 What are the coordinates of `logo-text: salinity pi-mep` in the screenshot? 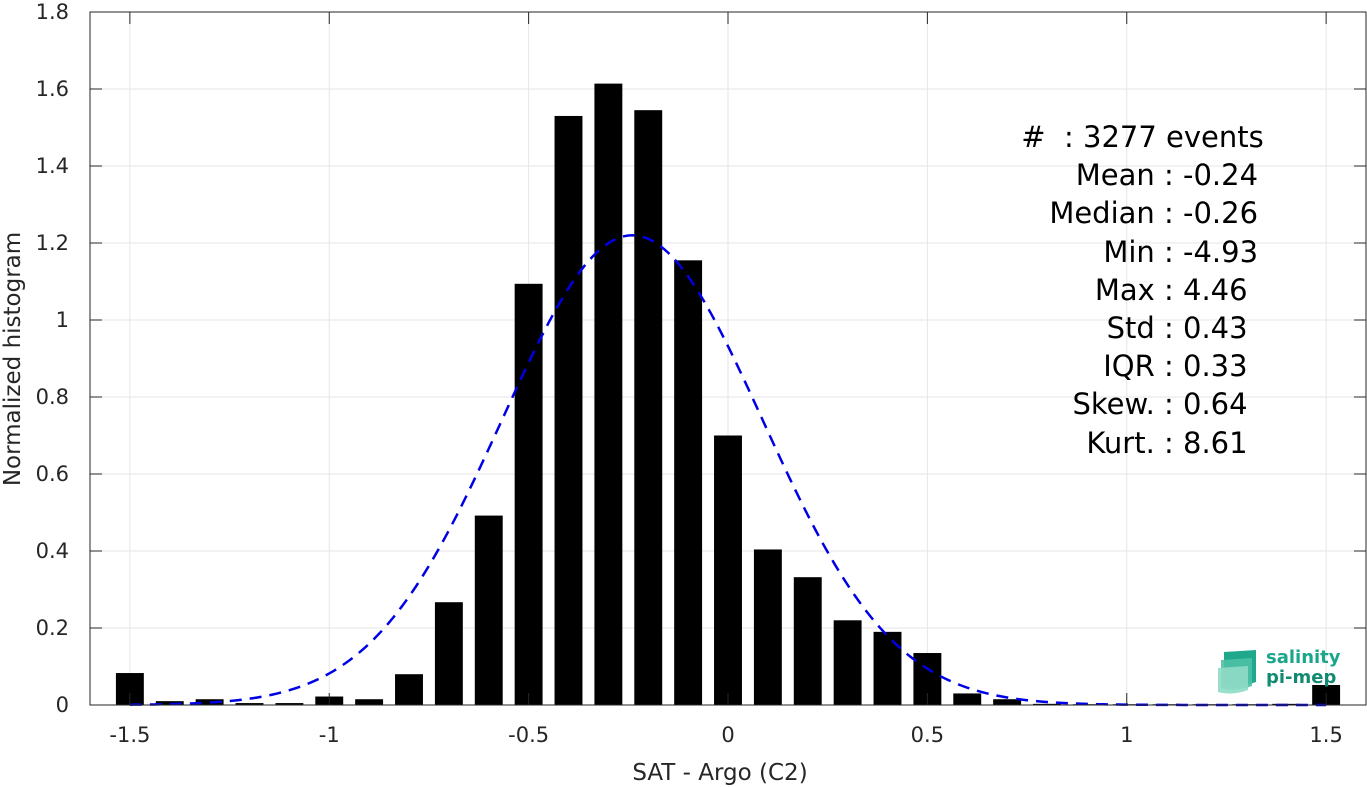 It's located at (1303, 668).